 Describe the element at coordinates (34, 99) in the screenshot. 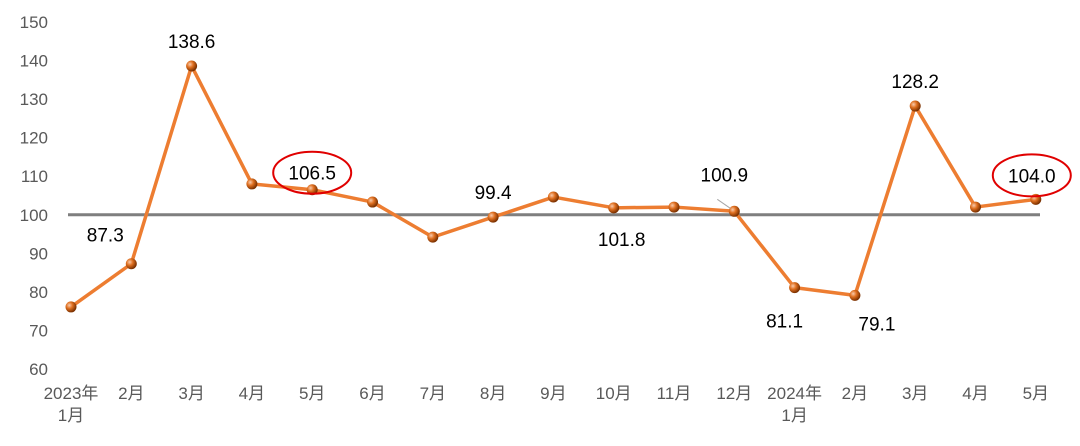

I see `y-tick-label: 130` at that location.